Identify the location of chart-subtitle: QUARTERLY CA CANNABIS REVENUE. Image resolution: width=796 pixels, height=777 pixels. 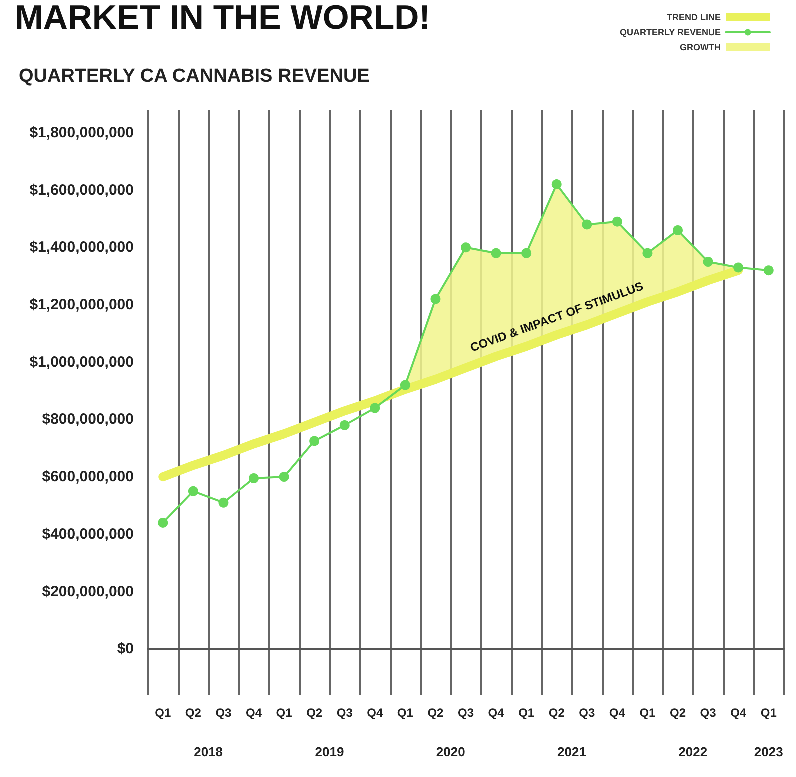
(194, 76).